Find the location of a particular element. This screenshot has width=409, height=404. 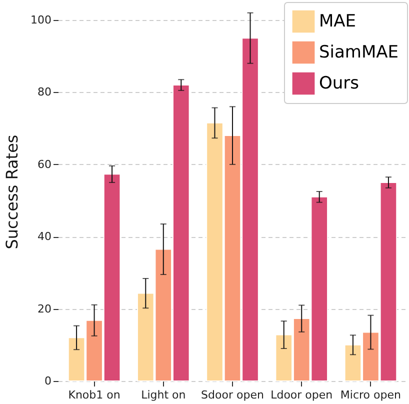

y-axis-title: Success Rates is located at coordinates (12, 192).